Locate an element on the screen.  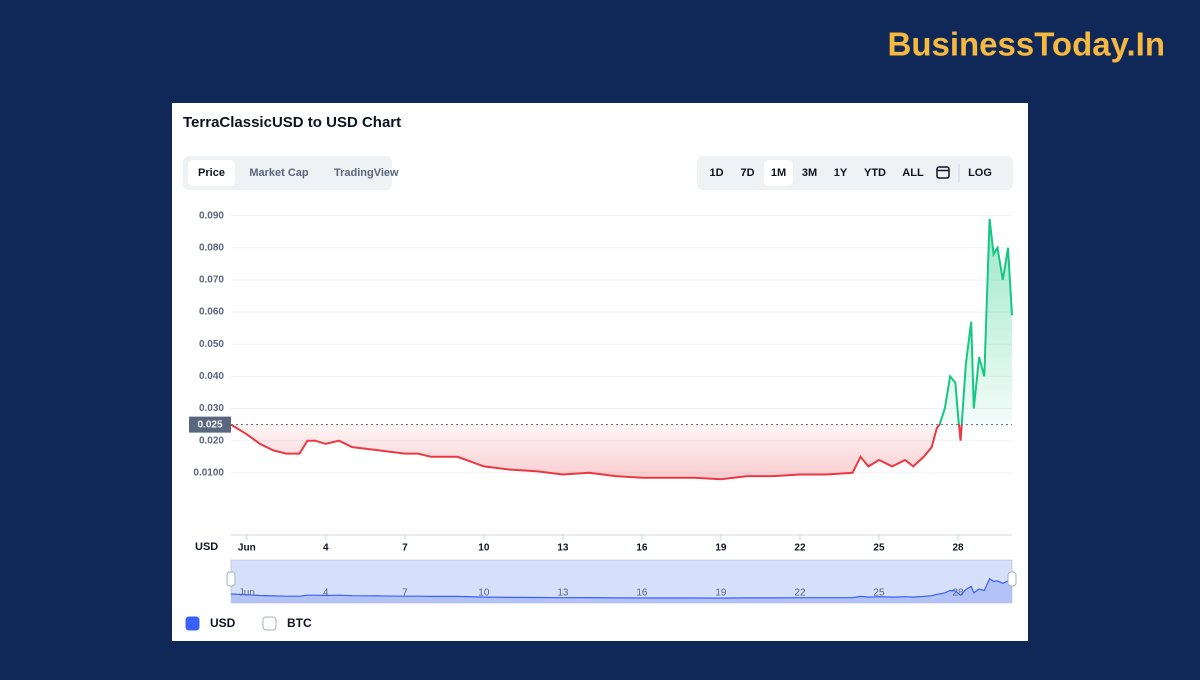
y-unit: USD is located at coordinates (206, 547).